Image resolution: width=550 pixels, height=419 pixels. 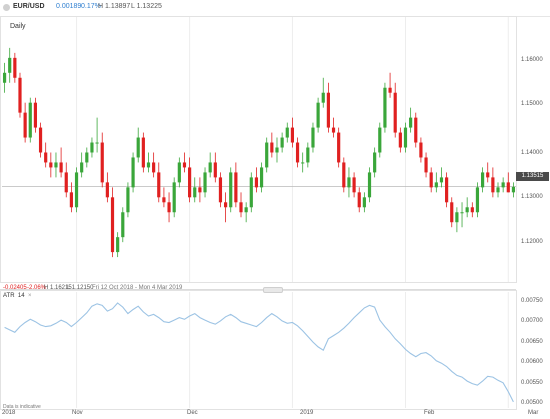 What do you see at coordinates (429, 413) in the screenshot?
I see `x-axis-label: Feb` at bounding box center [429, 413].